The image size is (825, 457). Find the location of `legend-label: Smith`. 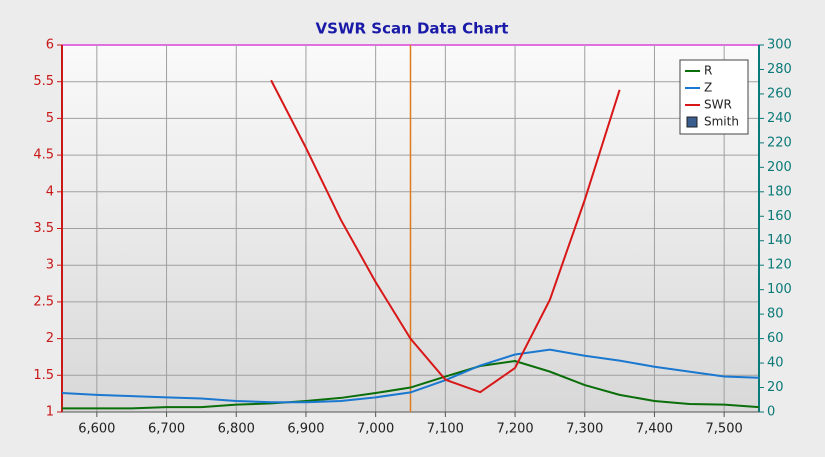

legend-label: Smith is located at coordinates (721, 122).